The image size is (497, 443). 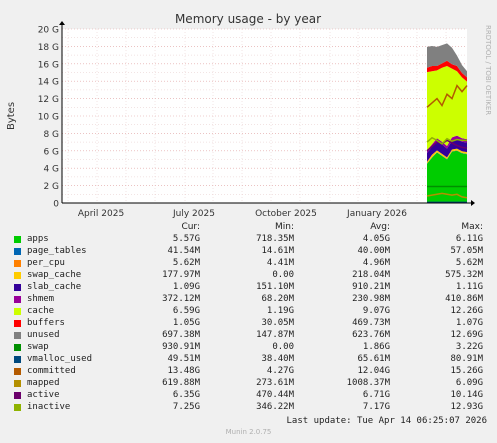 What do you see at coordinates (181, 335) in the screenshot?
I see `legend-cur-value: 697.38M` at bounding box center [181, 335].